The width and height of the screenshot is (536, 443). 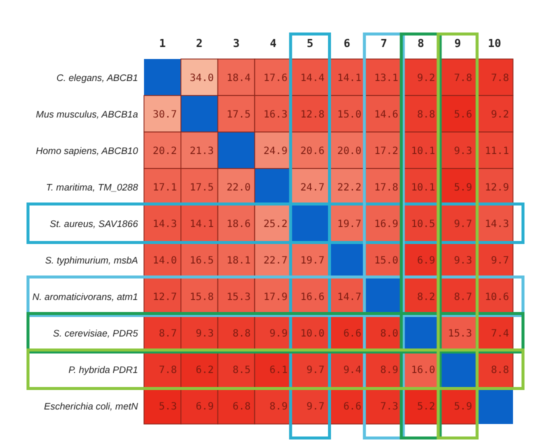 What do you see at coordinates (162, 43) in the screenshot?
I see `x-tick-label: 1` at bounding box center [162, 43].